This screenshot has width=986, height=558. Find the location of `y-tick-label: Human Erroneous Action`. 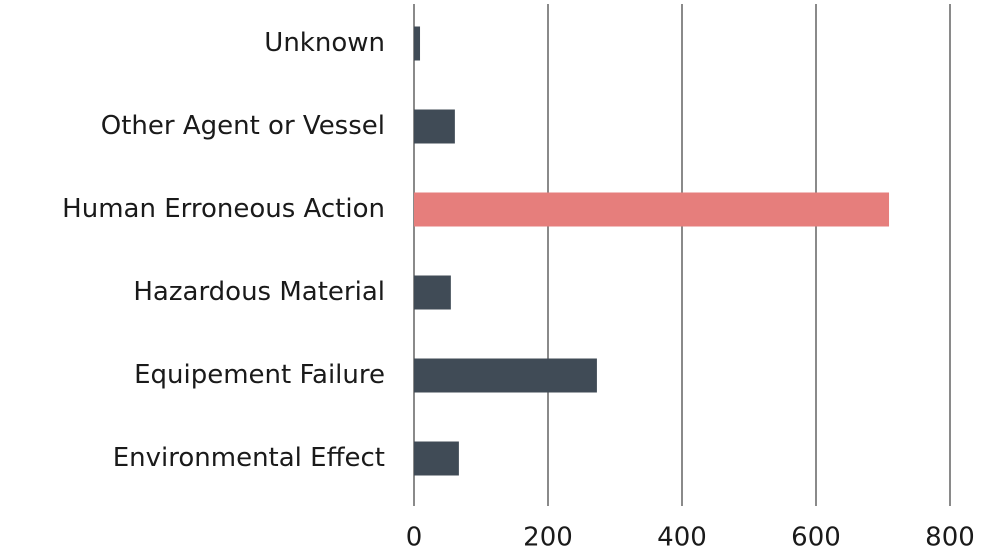

y-tick-label: Human Erroneous Action is located at coordinates (223, 209).